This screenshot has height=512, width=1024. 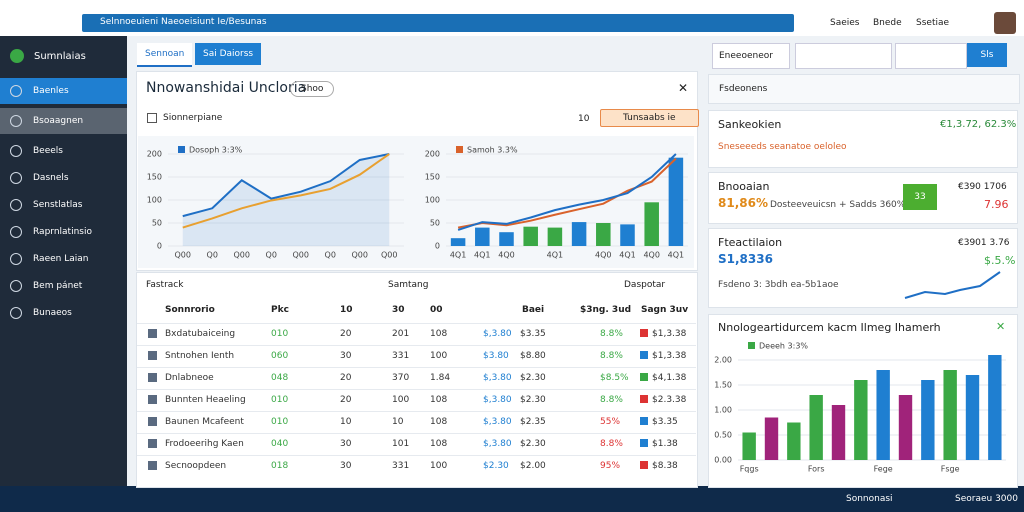 I want to click on x-tick-label: Fors, so click(x=816, y=469).